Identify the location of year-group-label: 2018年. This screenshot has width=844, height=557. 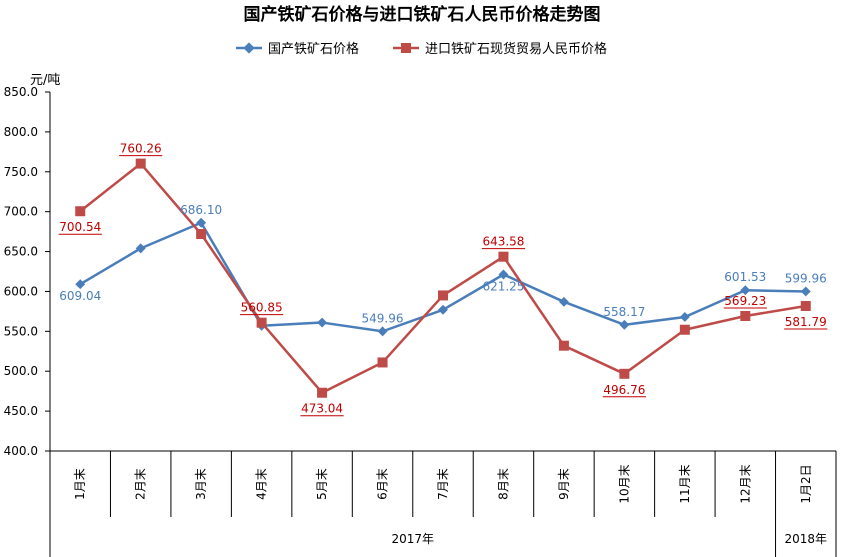
(805, 539).